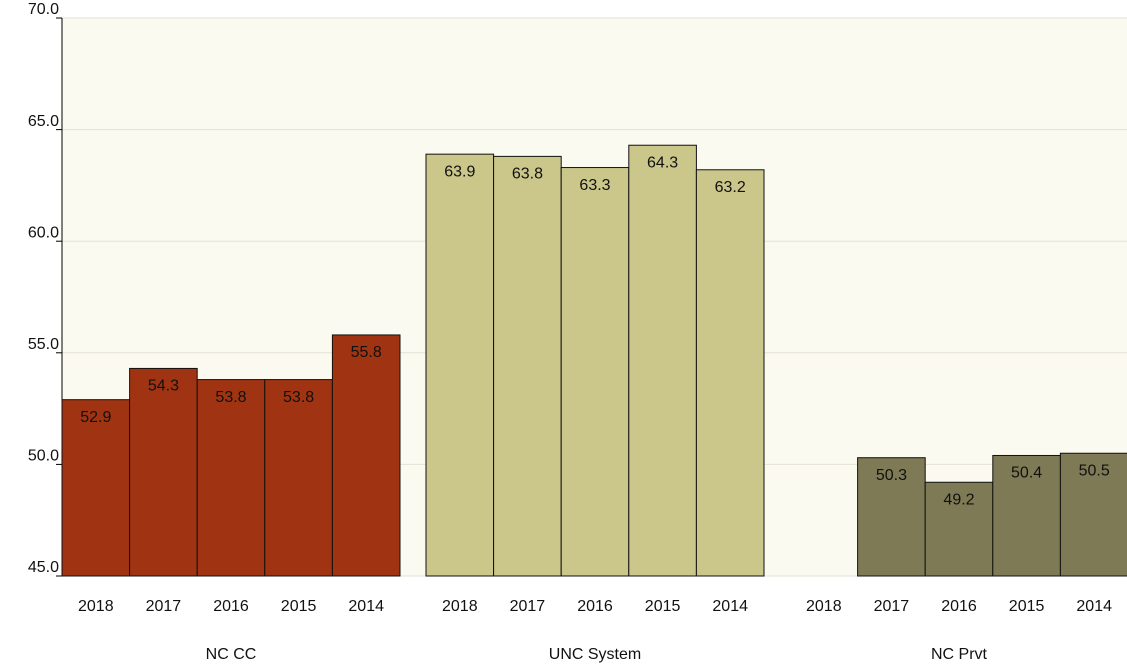 This screenshot has width=1127, height=669. Describe the element at coordinates (730, 187) in the screenshot. I see `value-label: 63.2` at that location.